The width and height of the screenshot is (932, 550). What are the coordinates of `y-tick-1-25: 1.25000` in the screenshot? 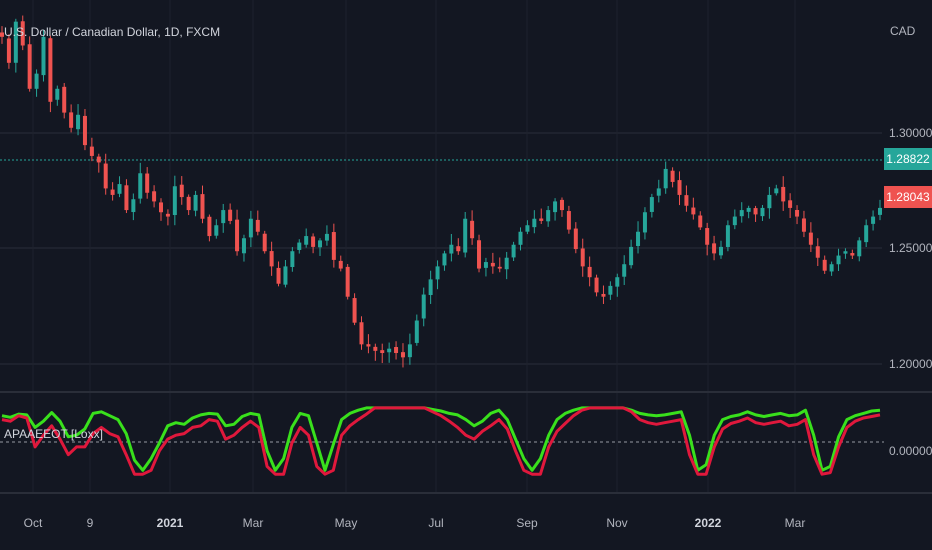 It's located at (910, 248).